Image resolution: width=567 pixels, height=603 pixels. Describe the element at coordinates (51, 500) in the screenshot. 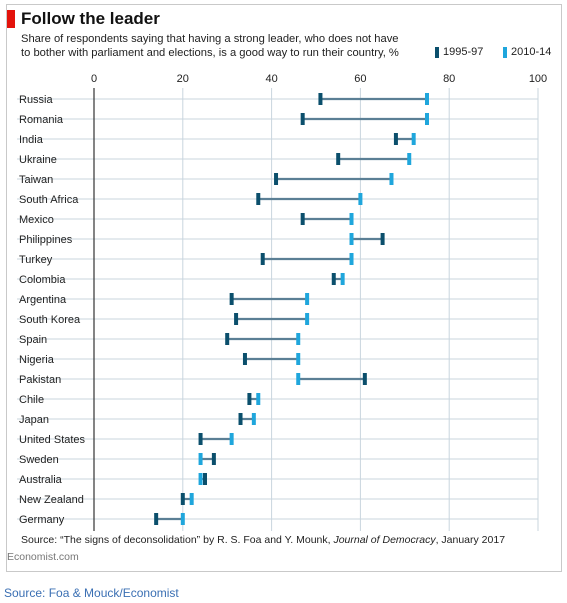

I see `category-label: New Zealand` at that location.